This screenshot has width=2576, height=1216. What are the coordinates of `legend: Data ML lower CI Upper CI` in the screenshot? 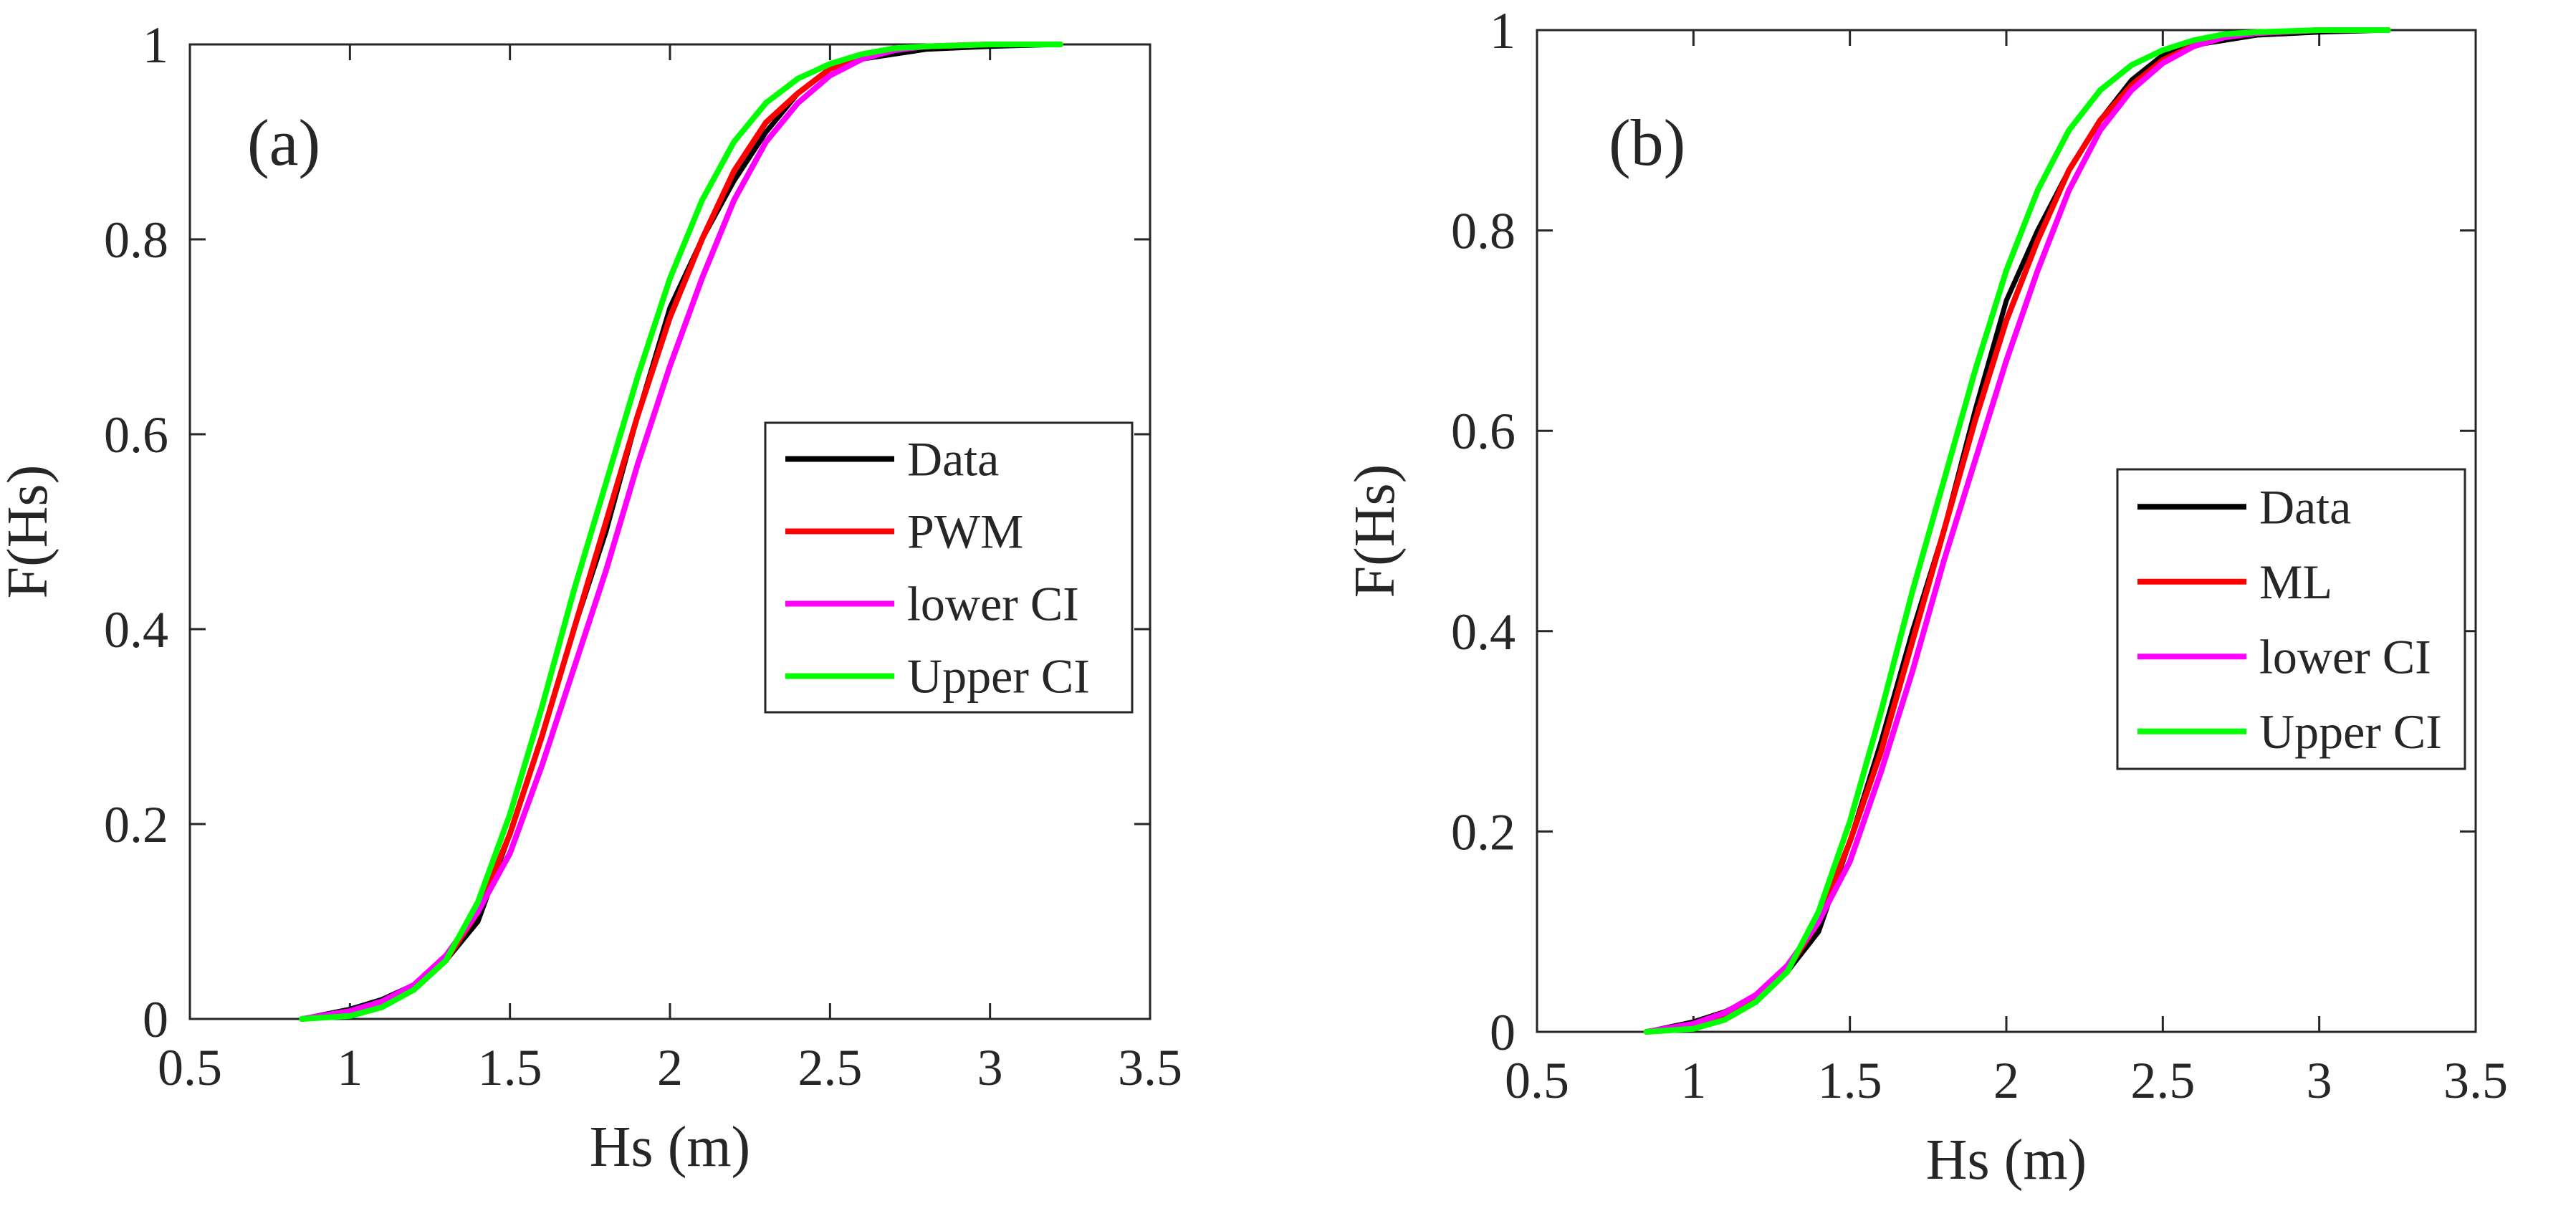 It's located at (2291, 619).